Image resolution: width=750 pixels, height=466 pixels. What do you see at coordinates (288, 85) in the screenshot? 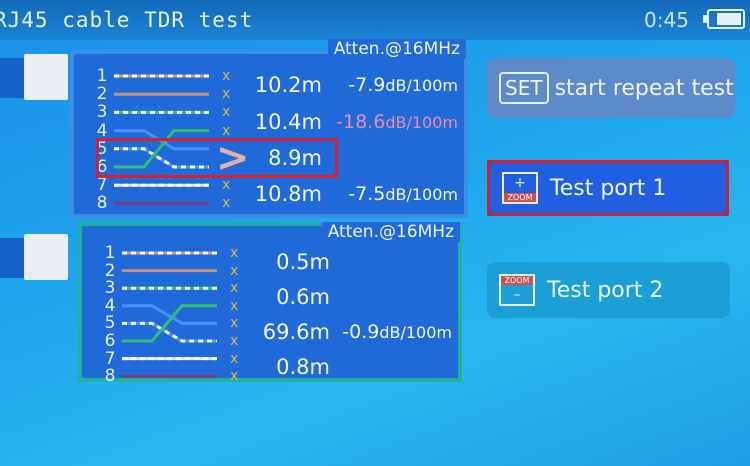
I see `pair-length: 10.2m` at bounding box center [288, 85].